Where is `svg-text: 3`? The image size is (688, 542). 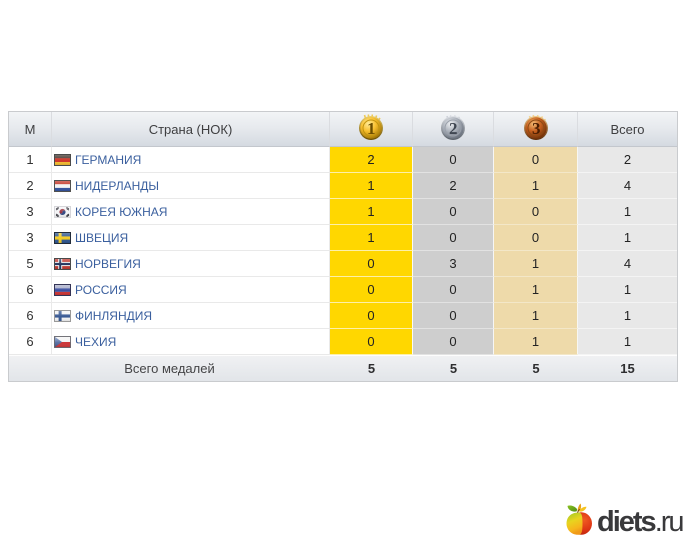 svg-text: 3 is located at coordinates (536, 128).